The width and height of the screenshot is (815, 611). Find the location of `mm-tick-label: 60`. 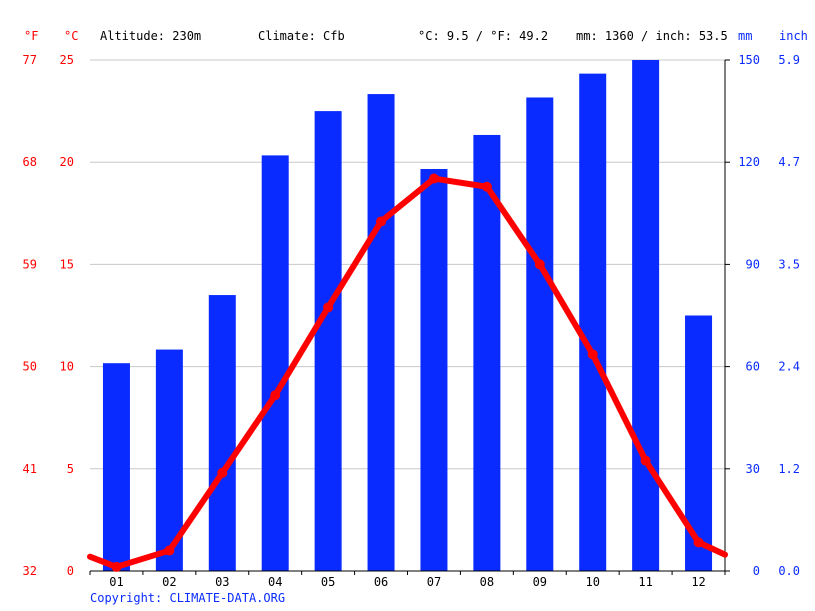

mm-tick-label: 60 is located at coordinates (753, 367).